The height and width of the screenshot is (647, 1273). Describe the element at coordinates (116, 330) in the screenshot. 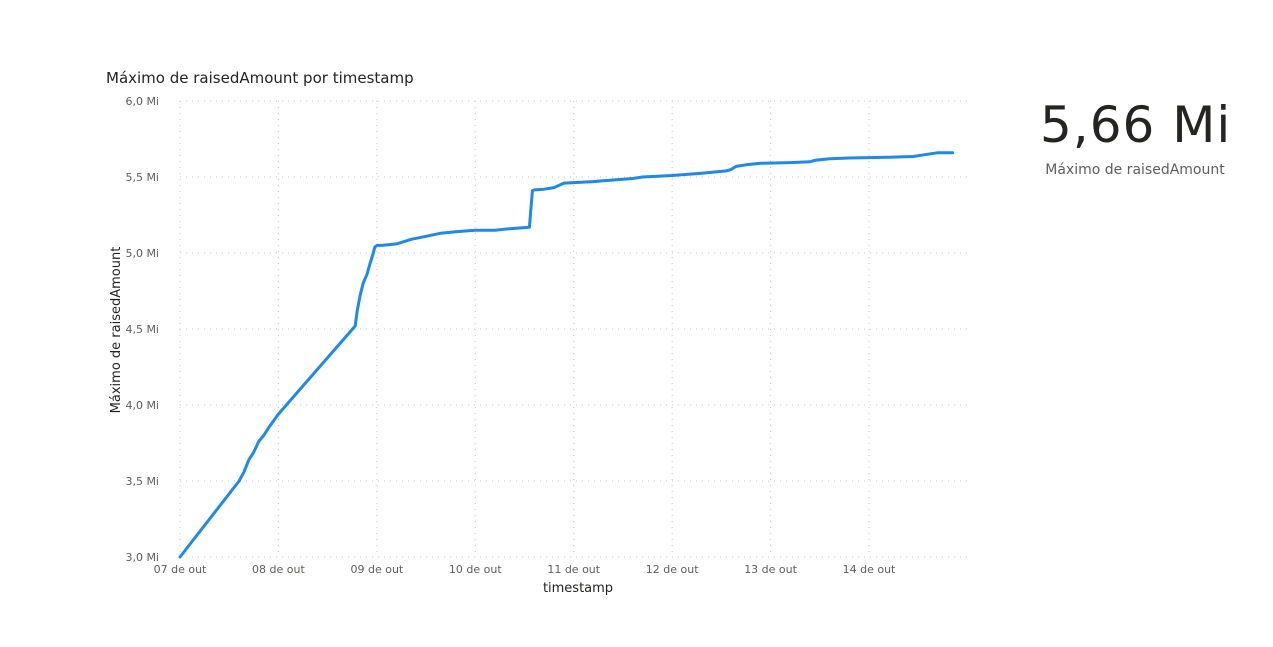

I see `y-axis-title: Máximo de raisedAmount` at that location.